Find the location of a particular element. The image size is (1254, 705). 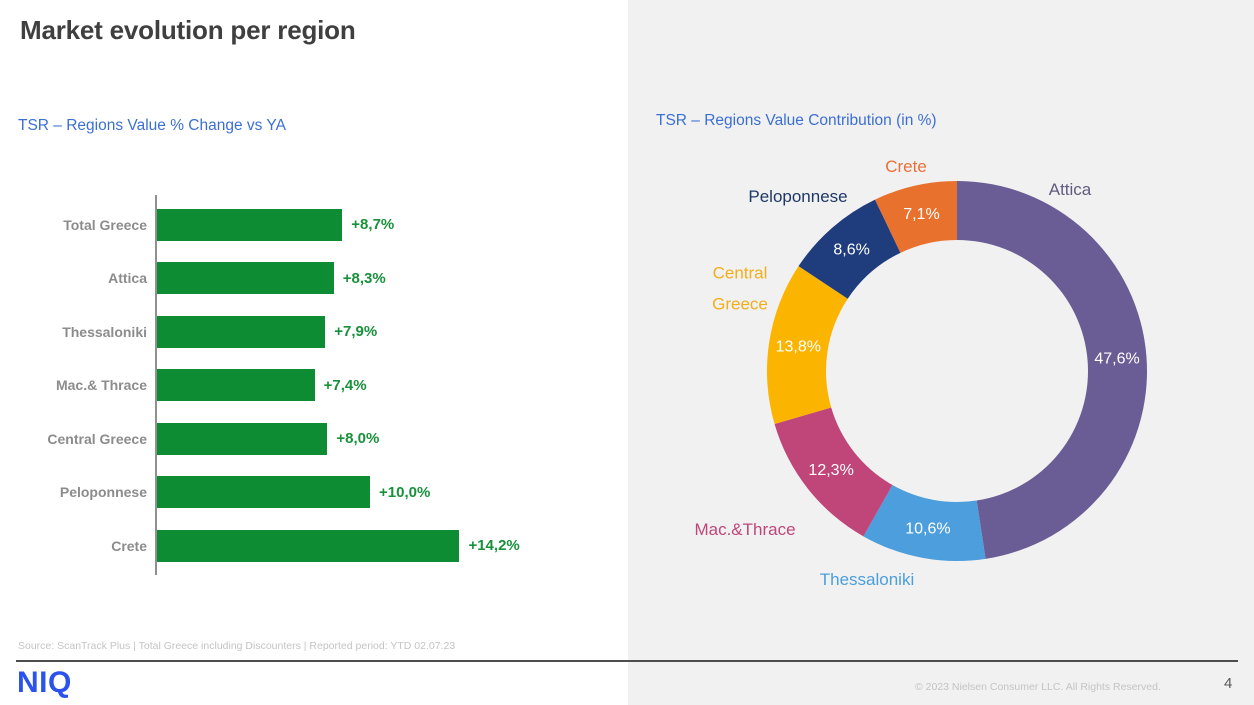

bar-row: Mac.& Thrace +7,4% is located at coordinates (315, 386).